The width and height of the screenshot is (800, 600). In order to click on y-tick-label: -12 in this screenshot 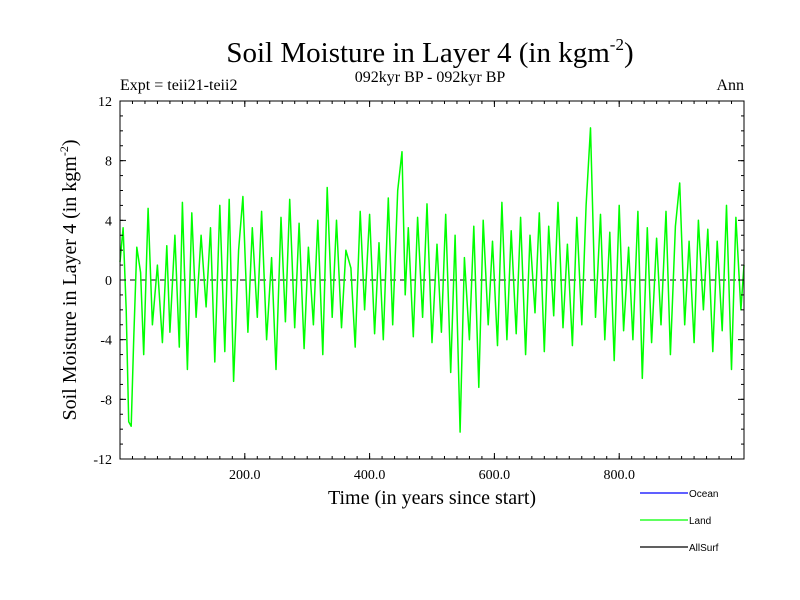, I will do `click(102, 460)`.